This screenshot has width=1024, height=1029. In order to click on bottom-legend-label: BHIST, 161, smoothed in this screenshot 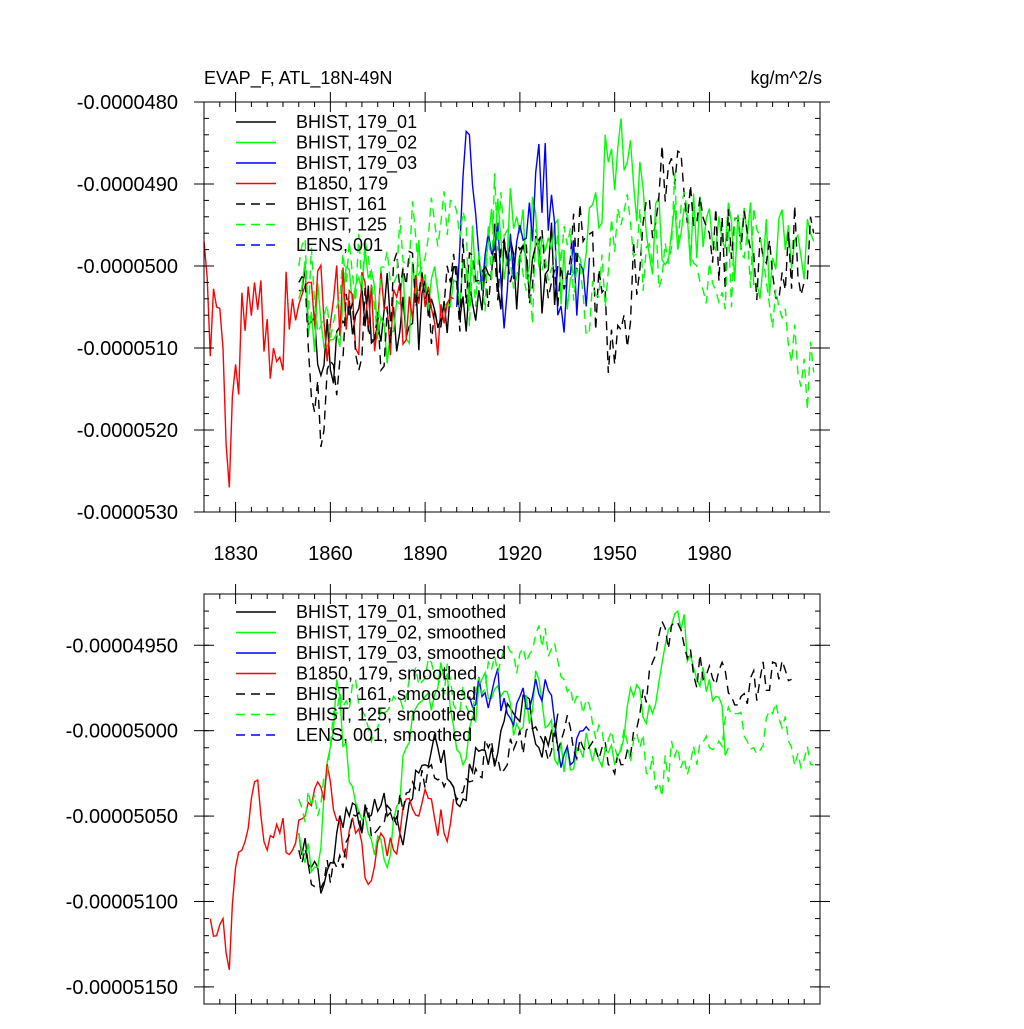, I will do `click(386, 694)`.